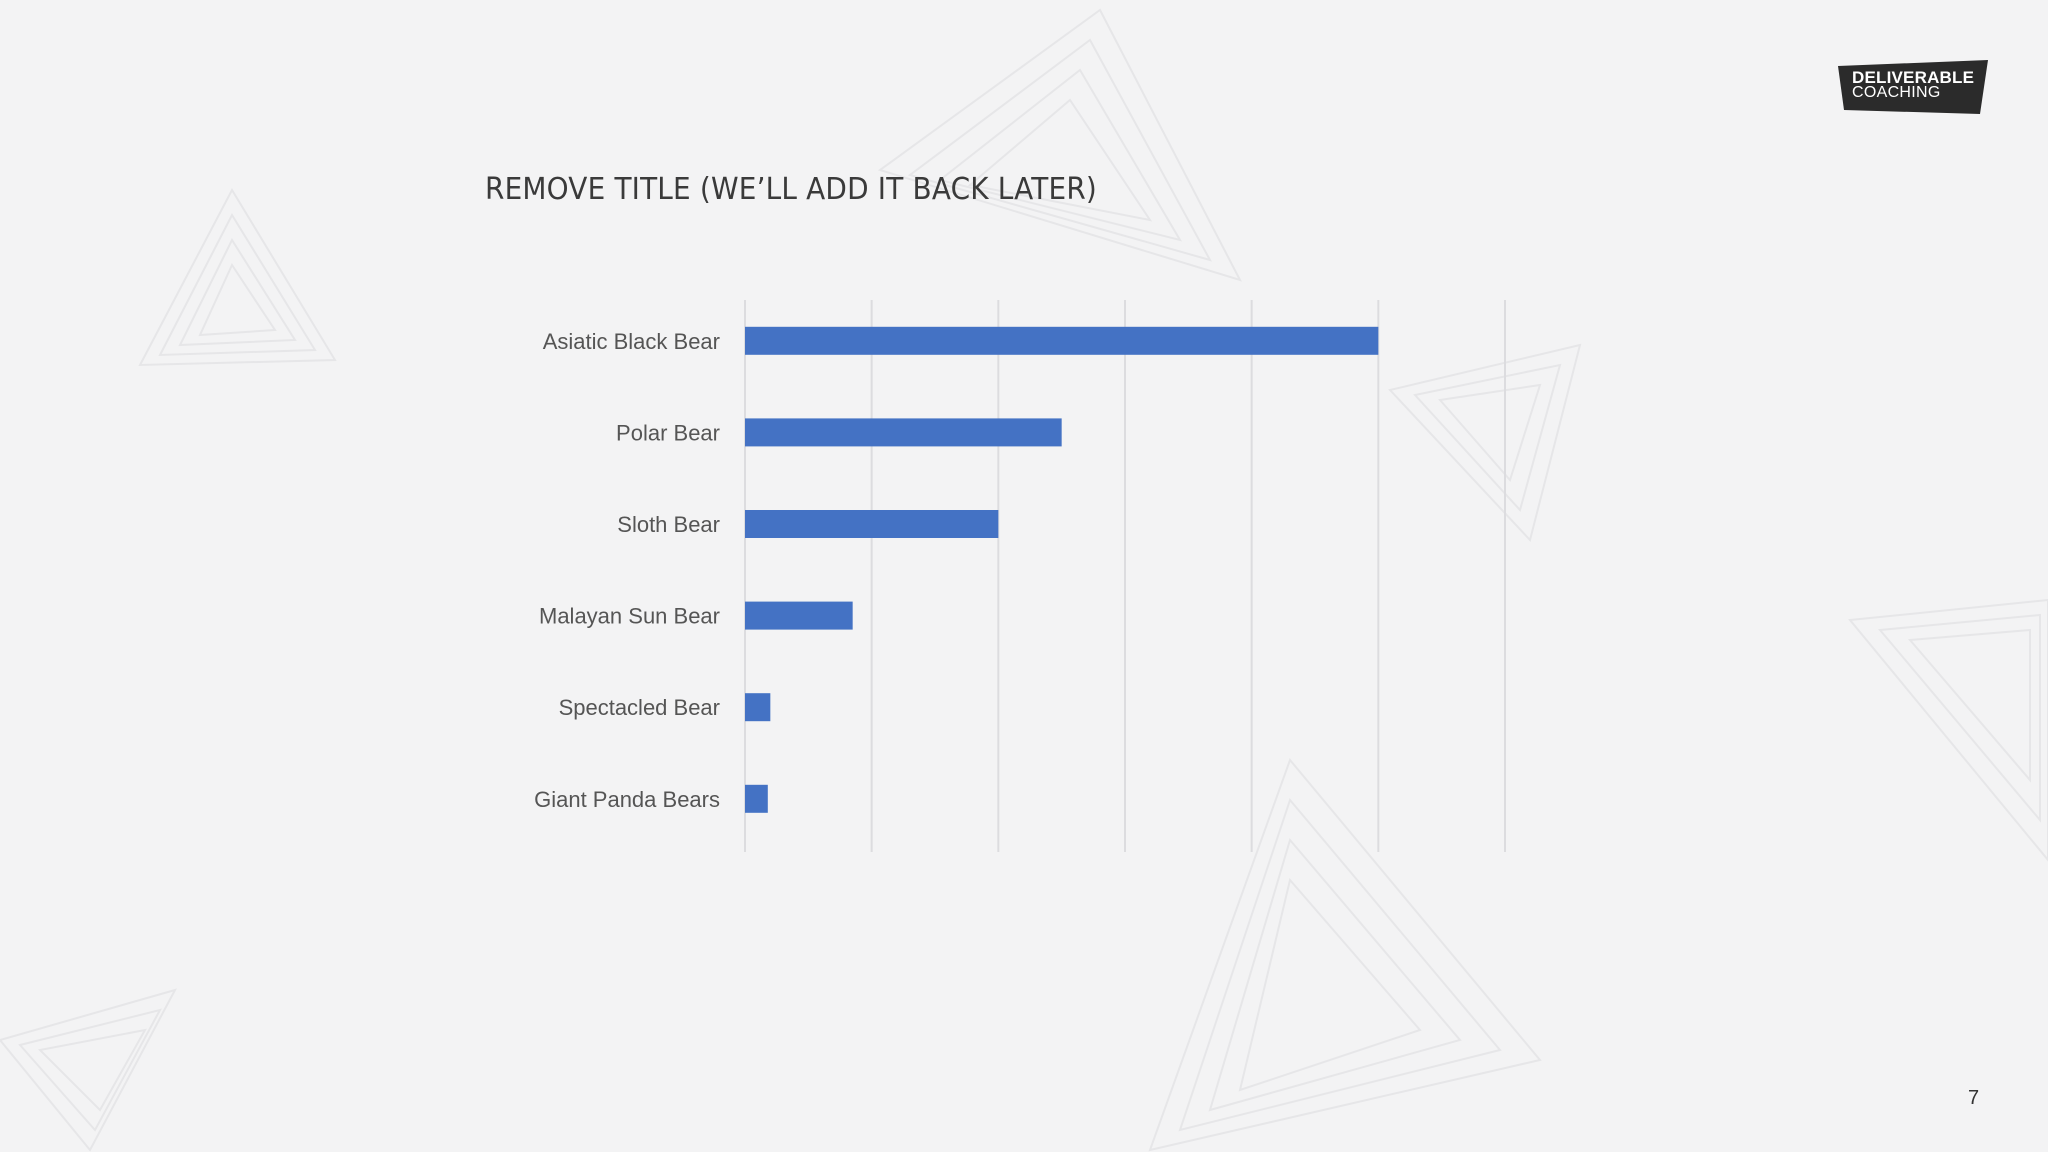 The image size is (2048, 1152). I want to click on logo-line2: COACHING, so click(1896, 92).